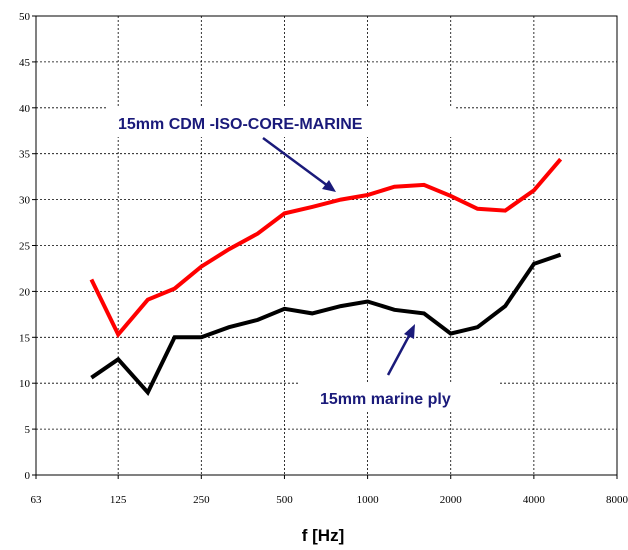  Describe the element at coordinates (25, 292) in the screenshot. I see `y-tick-label: 20` at that location.